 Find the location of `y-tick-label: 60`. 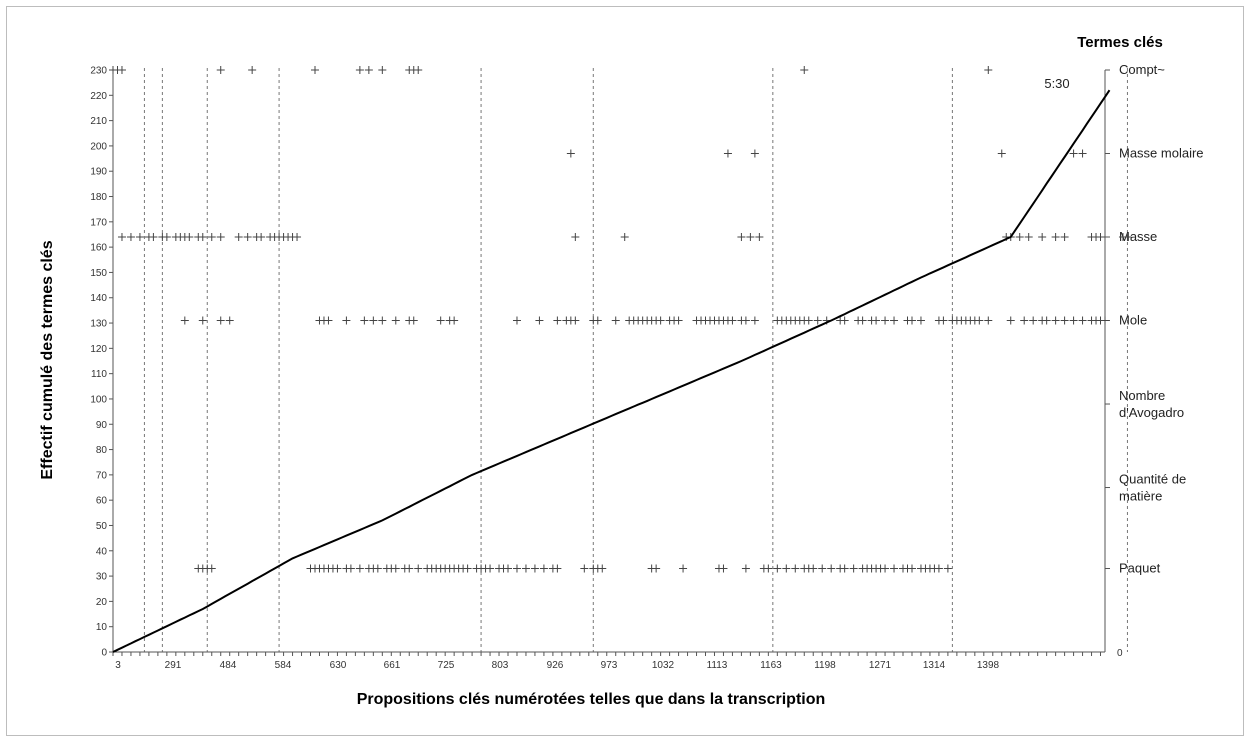

y-tick-label: 60 is located at coordinates (102, 501).